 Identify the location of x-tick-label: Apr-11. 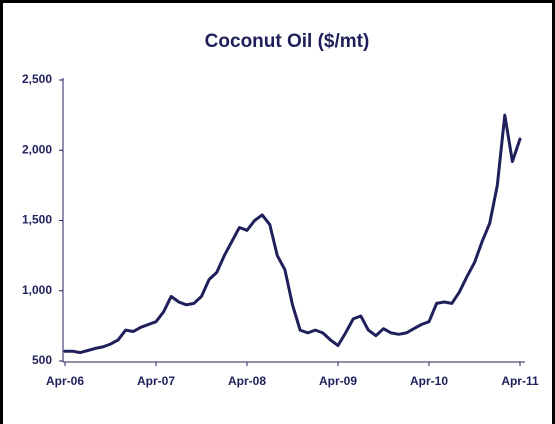
(520, 381).